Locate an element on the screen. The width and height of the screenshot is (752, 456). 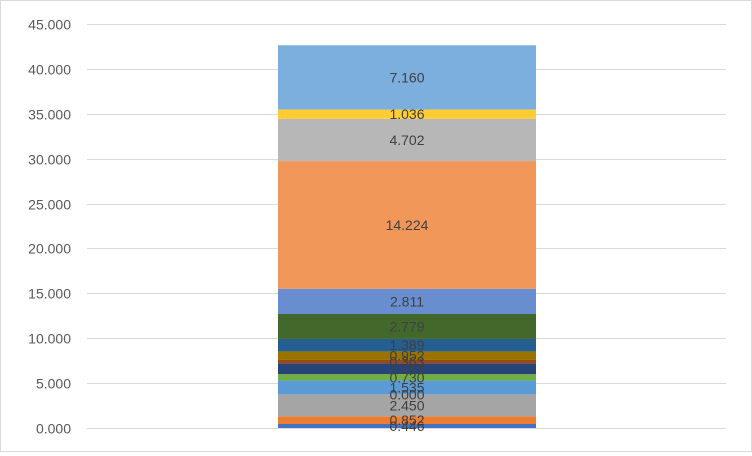
data-label: 2.450 is located at coordinates (406, 405).